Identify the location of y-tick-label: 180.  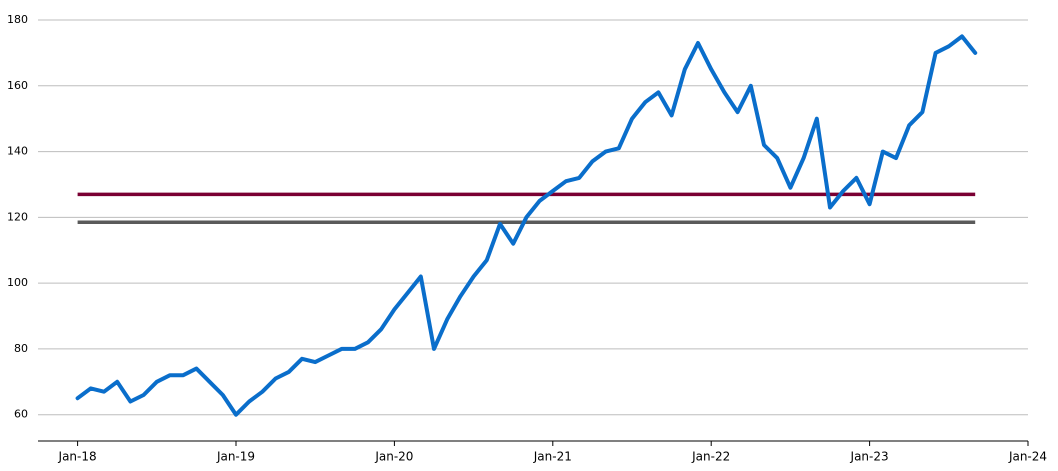
(17, 19).